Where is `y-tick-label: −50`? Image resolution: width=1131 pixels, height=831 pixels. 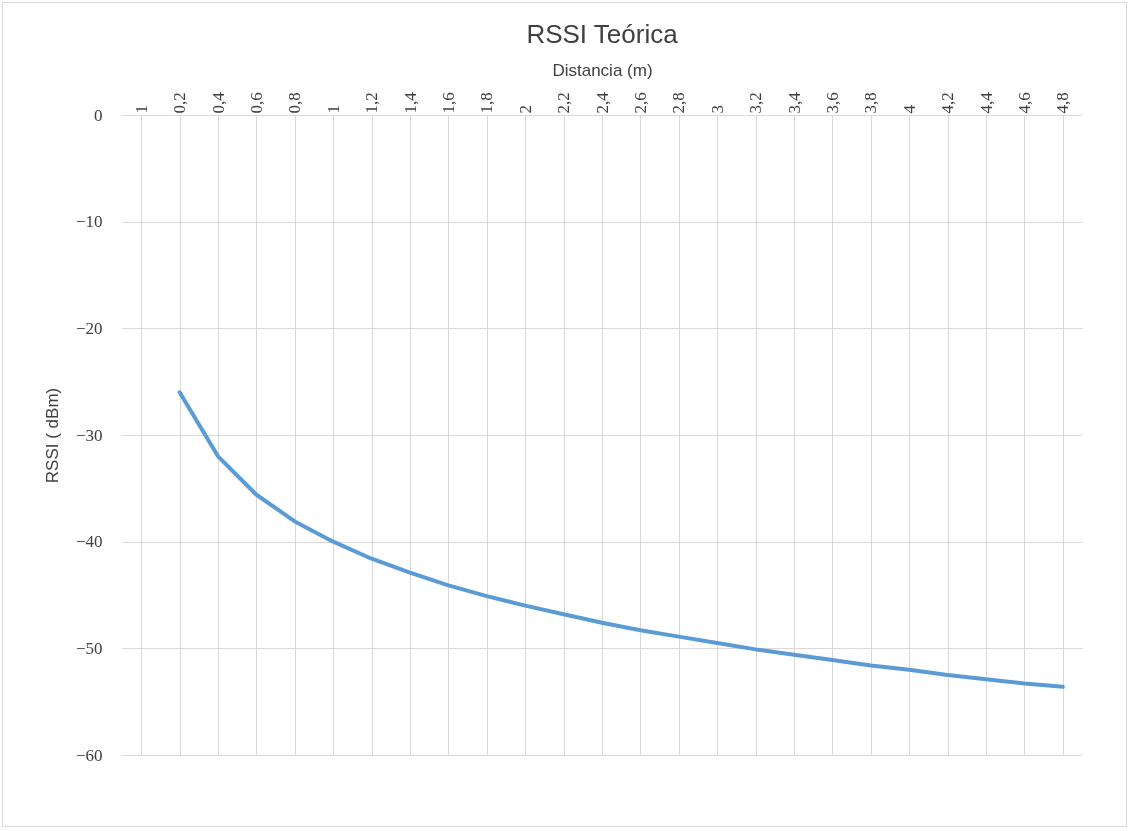 y-tick-label: −50 is located at coordinates (89, 648).